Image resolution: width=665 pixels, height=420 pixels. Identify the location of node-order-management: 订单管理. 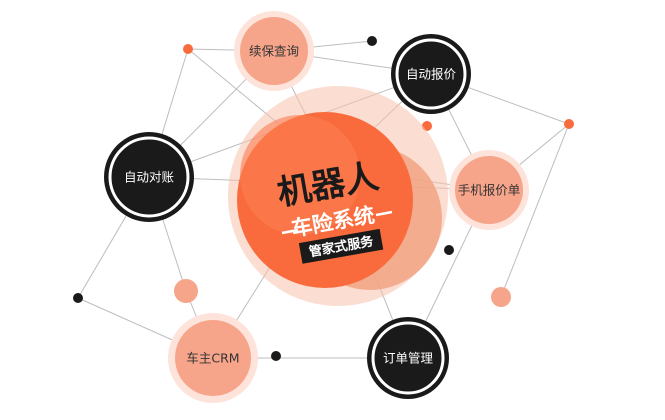
(408, 358).